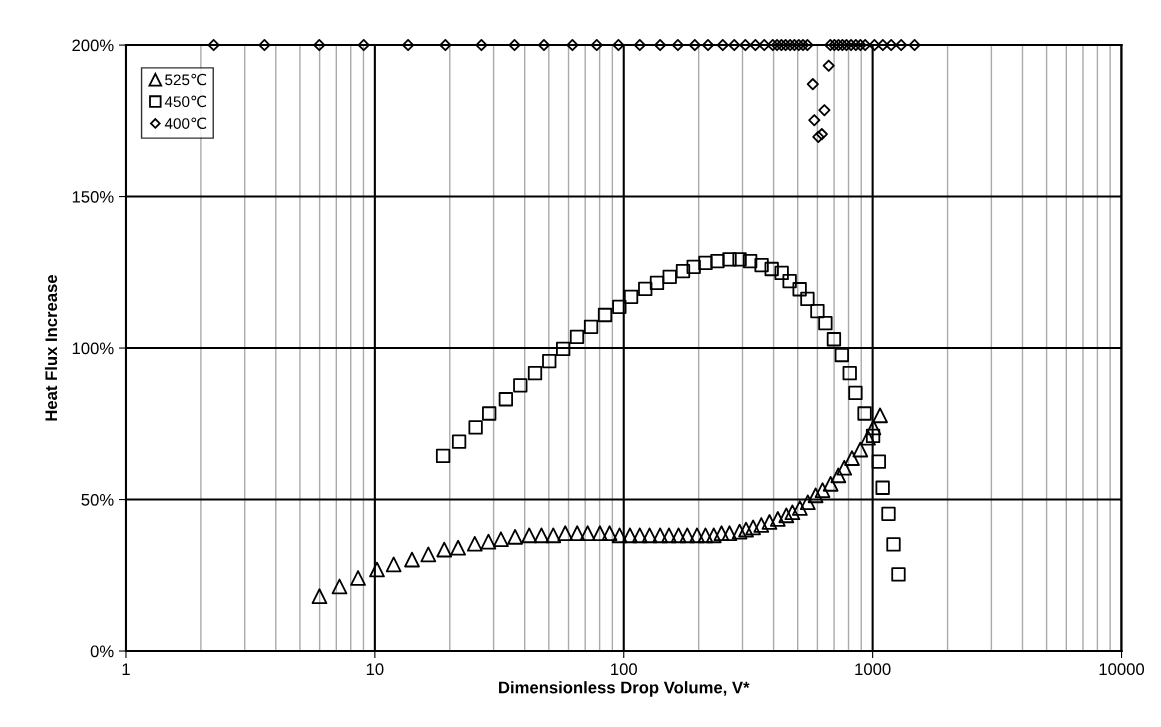 The height and width of the screenshot is (727, 1161). I want to click on legend-label: 400℃, so click(185, 123).